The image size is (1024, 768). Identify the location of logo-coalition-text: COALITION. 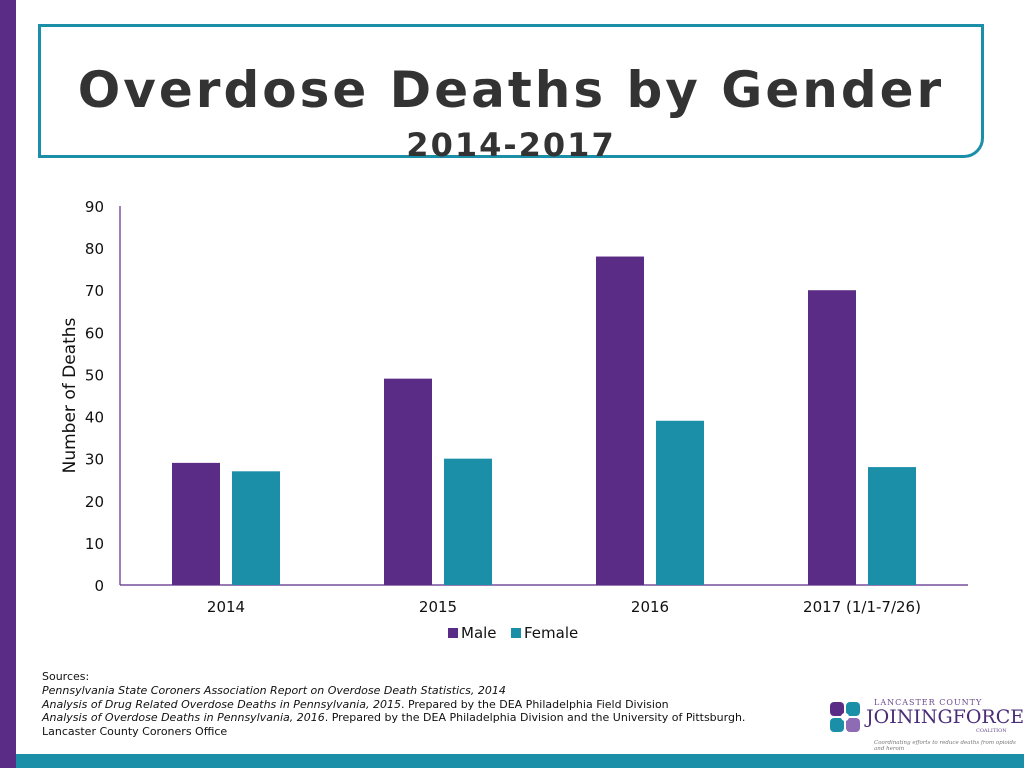
(991, 731).